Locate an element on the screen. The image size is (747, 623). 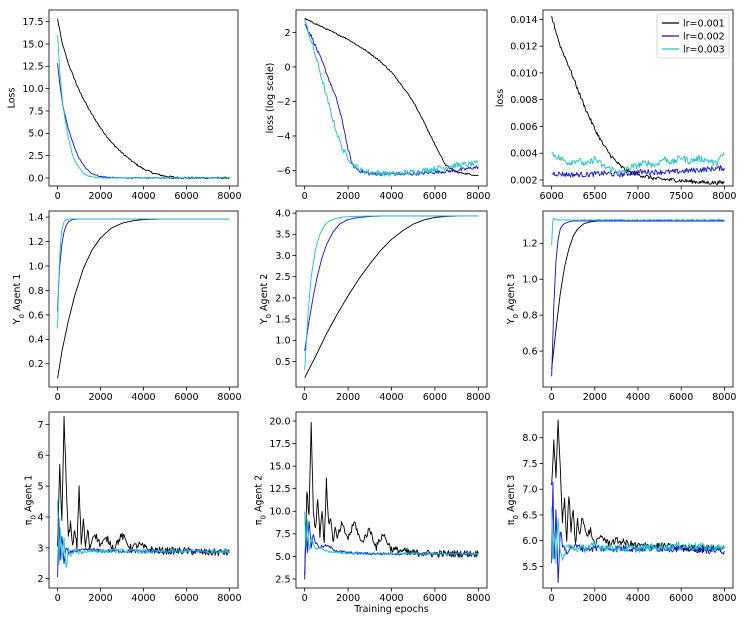
y-tick-label: 0.004 is located at coordinates (523, 154).